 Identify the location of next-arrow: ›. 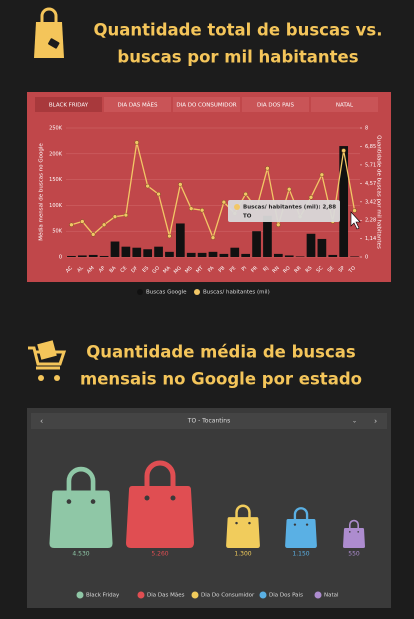
(375, 421).